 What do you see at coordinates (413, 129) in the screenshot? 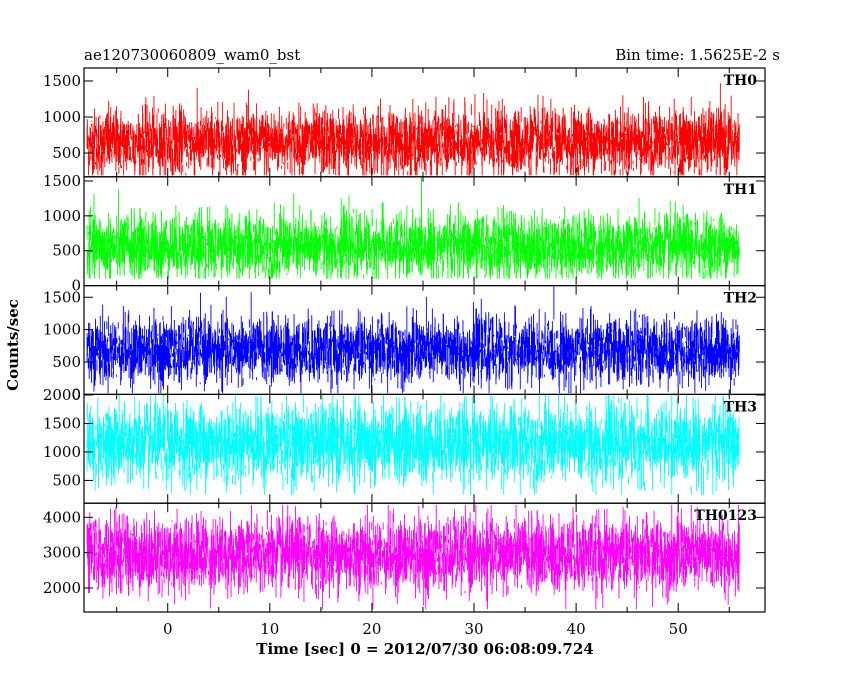
I see `series-trace-th0` at bounding box center [413, 129].